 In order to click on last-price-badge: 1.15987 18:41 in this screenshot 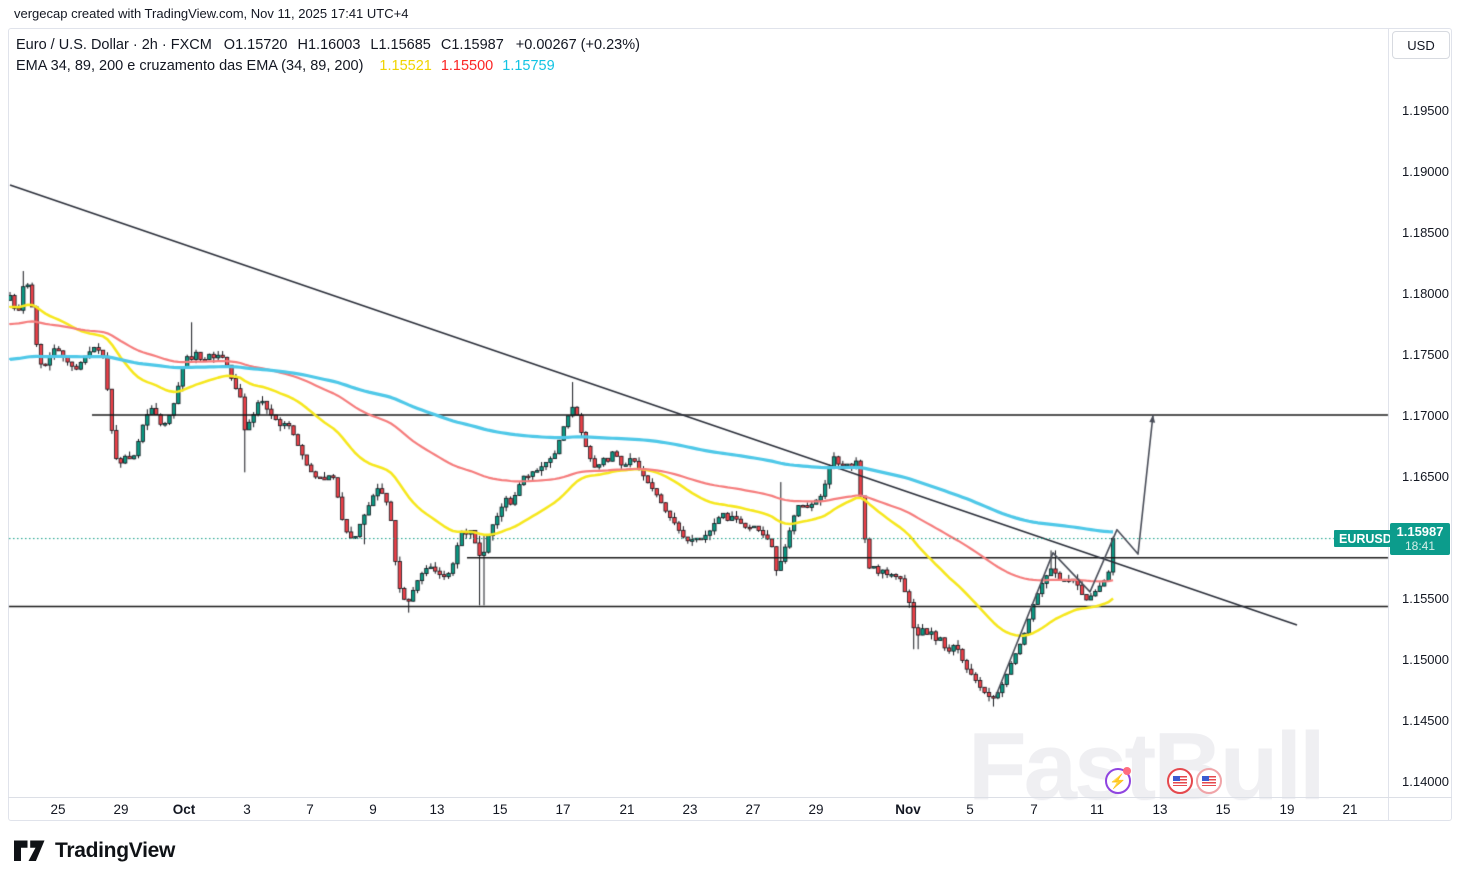, I will do `click(1420, 538)`.